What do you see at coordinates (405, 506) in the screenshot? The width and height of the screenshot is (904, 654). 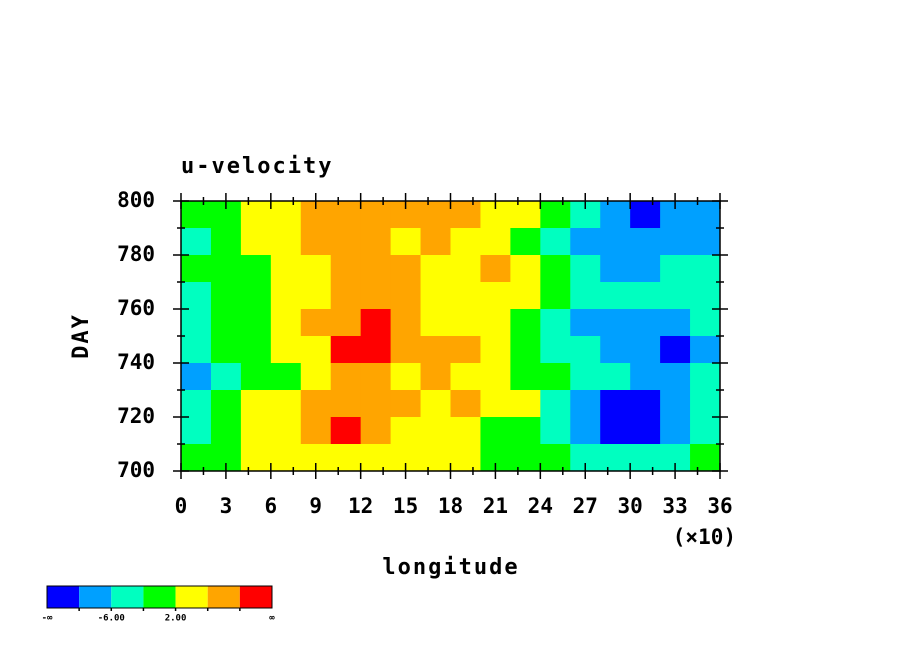 I see `x-tick-label: 15` at bounding box center [405, 506].